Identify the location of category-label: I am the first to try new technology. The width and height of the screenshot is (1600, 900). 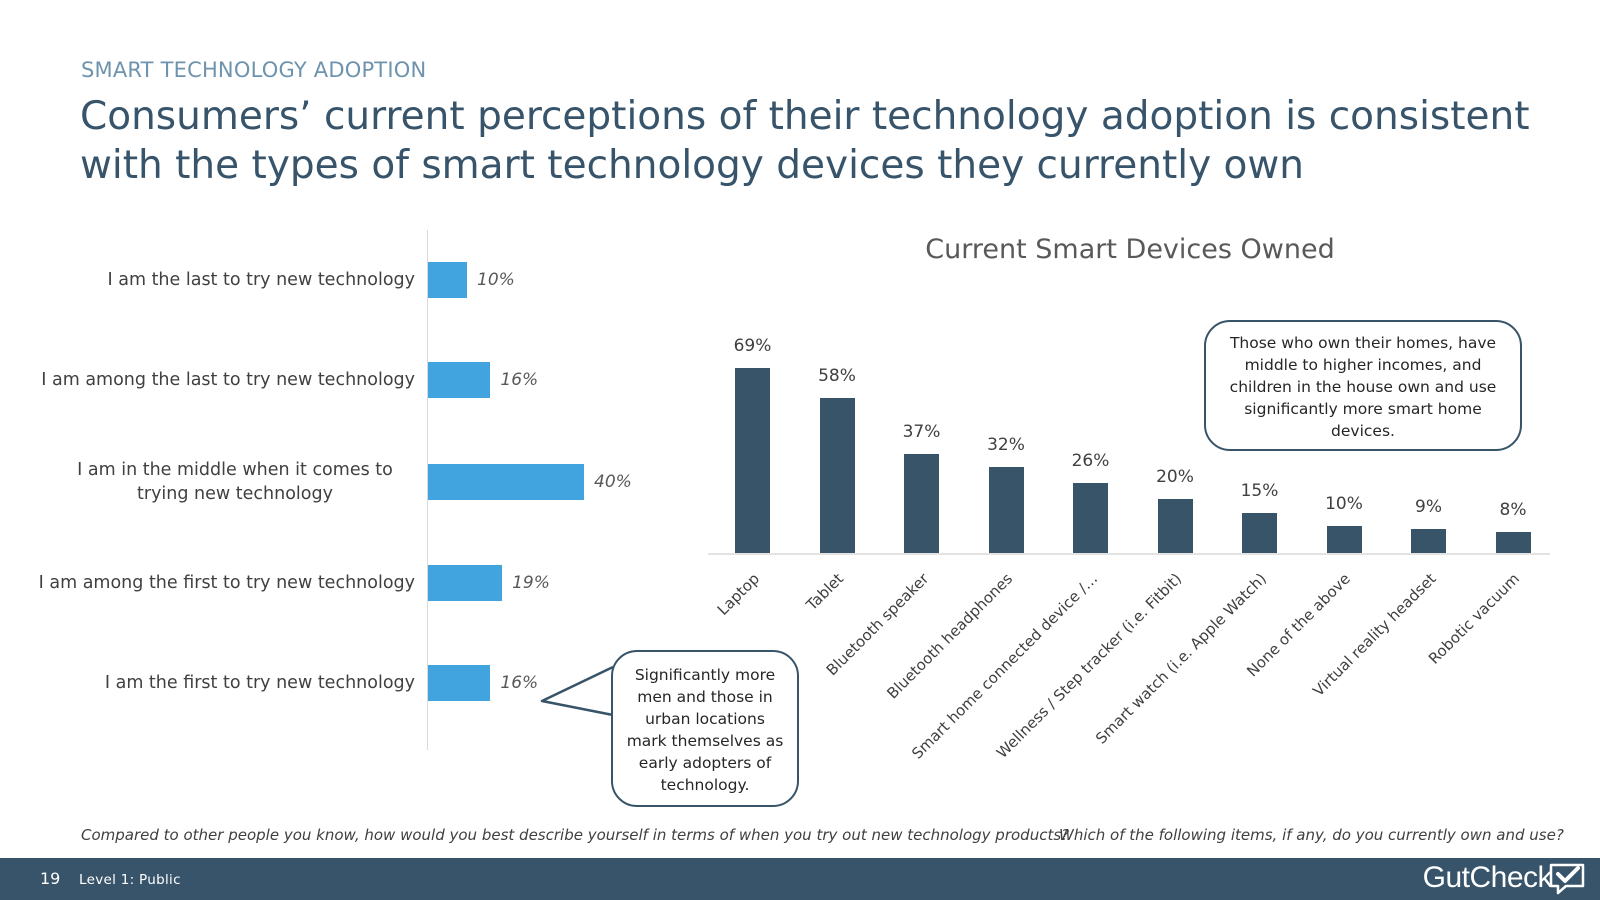
(259, 683).